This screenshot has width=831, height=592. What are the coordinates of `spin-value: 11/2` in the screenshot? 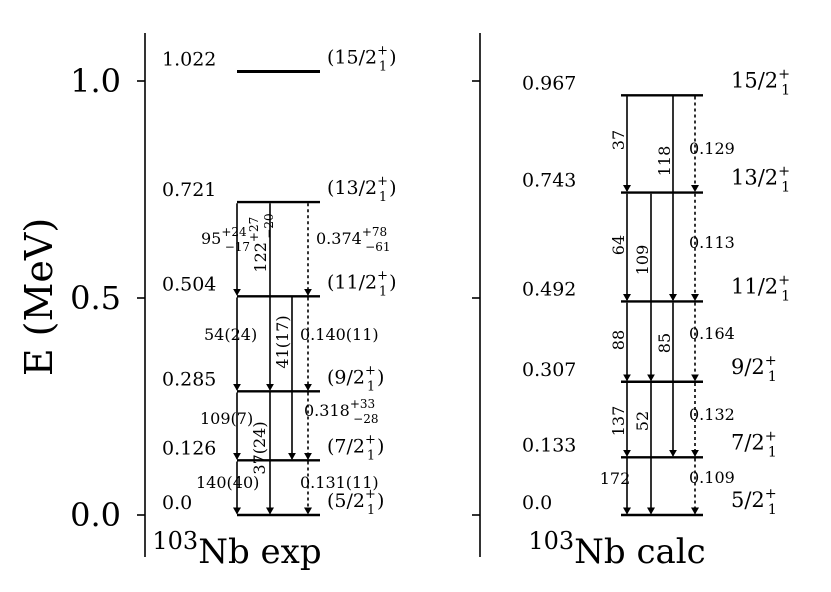 It's located at (754, 286).